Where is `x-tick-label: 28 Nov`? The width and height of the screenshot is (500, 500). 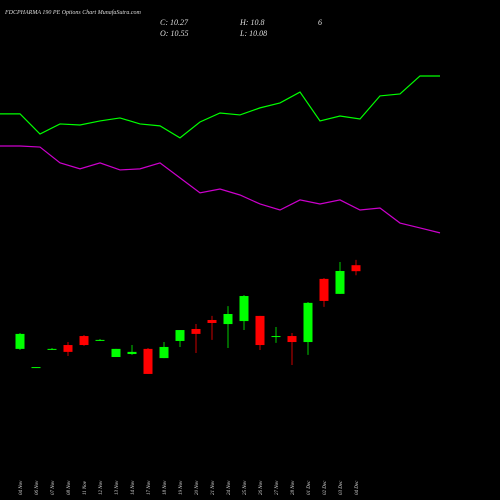
x-tick-label: 28 Nov is located at coordinates (293, 487).